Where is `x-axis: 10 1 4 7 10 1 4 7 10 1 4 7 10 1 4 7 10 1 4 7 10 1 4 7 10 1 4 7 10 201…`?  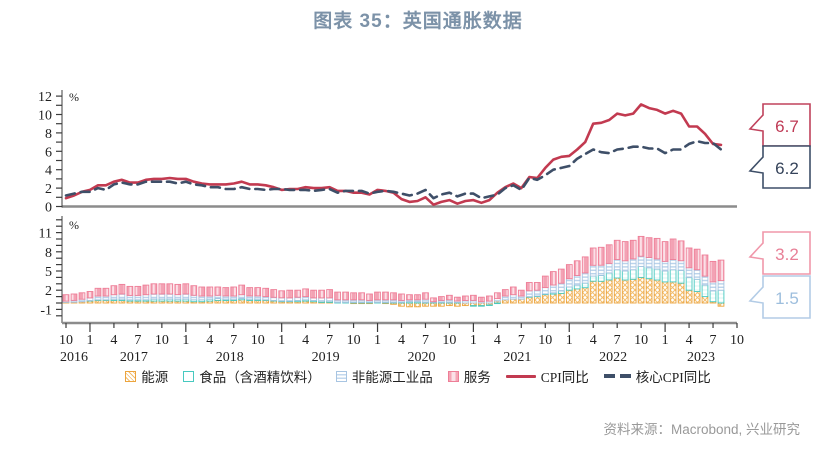 x-axis: 10 1 4 7 10 1 4 7 10 1 4 7 10 1 4 7 10 1 4 7 10 1 4 7 10 1 4 7 10 201… is located at coordinates (401, 343).